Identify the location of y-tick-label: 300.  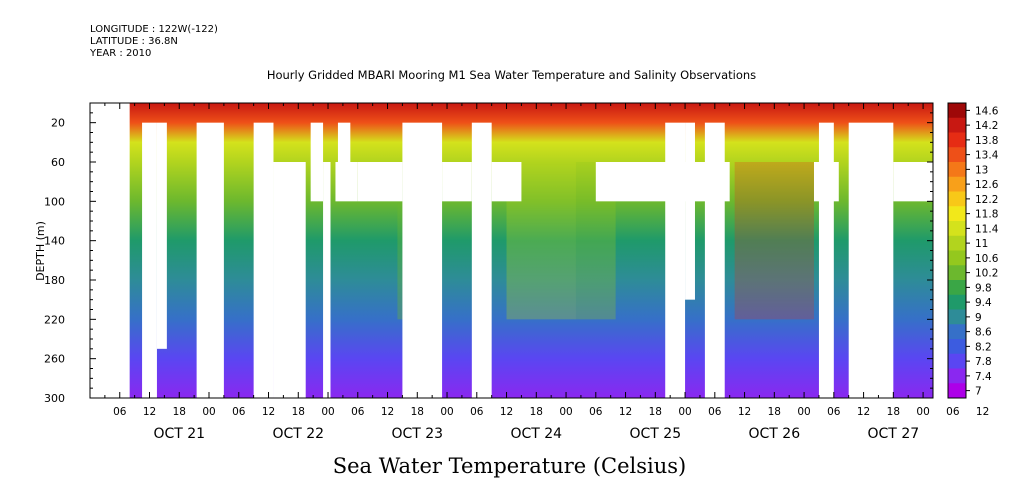
(54, 398).